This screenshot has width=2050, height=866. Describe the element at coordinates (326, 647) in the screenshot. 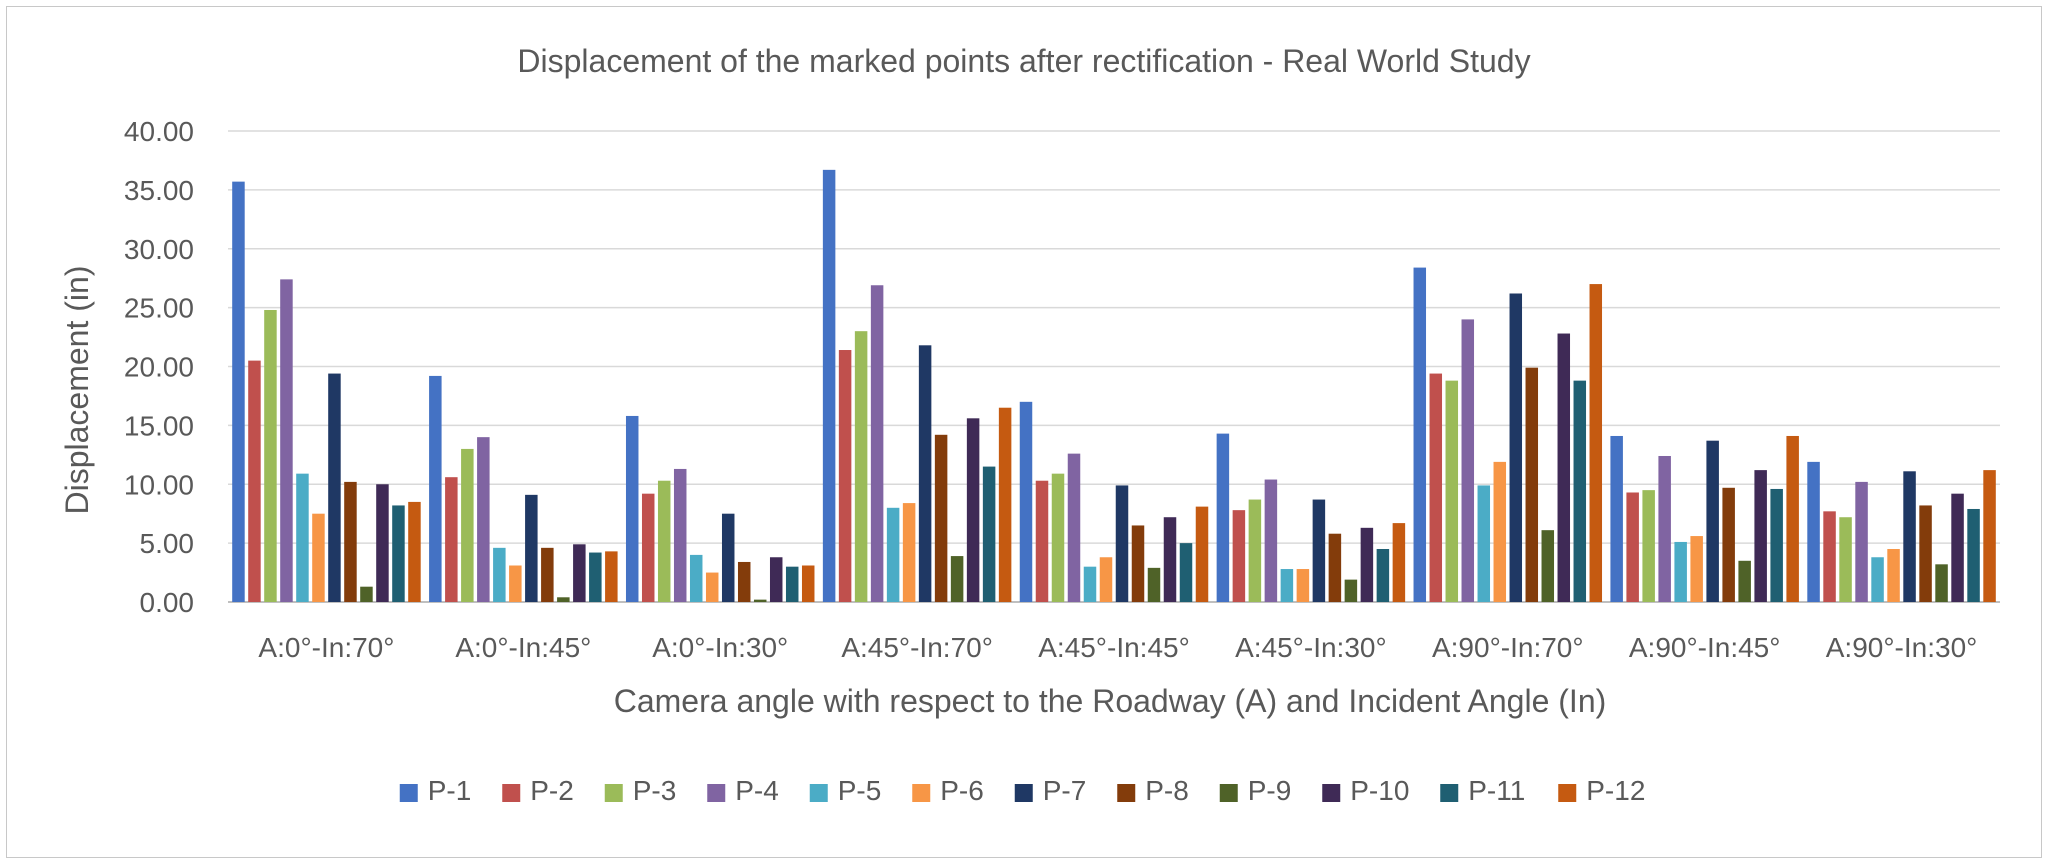

I see `x-tick-label: A:0°-In:70°` at that location.